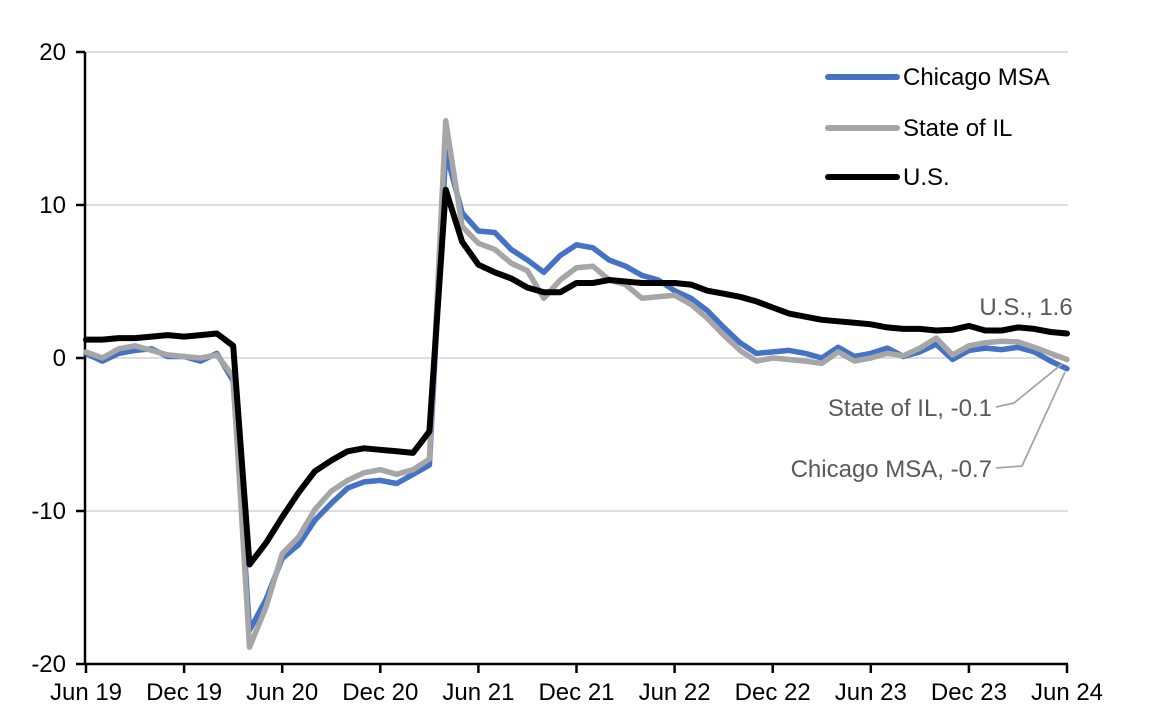 The image size is (1152, 715). What do you see at coordinates (773, 692) in the screenshot?
I see `x-tick-label-7: Dec 22` at bounding box center [773, 692].